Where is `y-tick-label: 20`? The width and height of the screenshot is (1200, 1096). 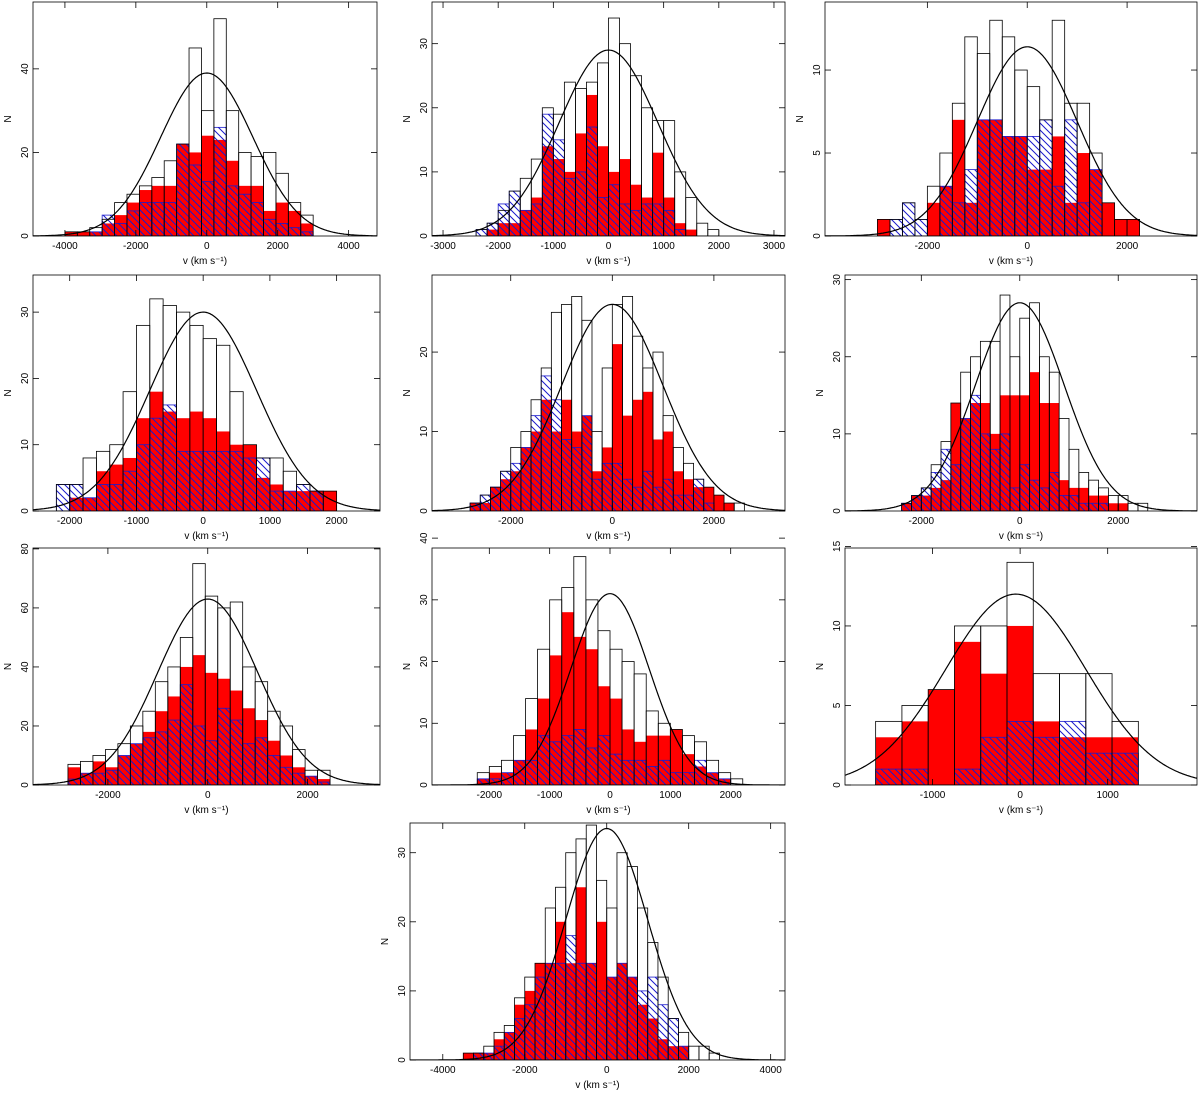 y-tick-label: 20 is located at coordinates (424, 662).